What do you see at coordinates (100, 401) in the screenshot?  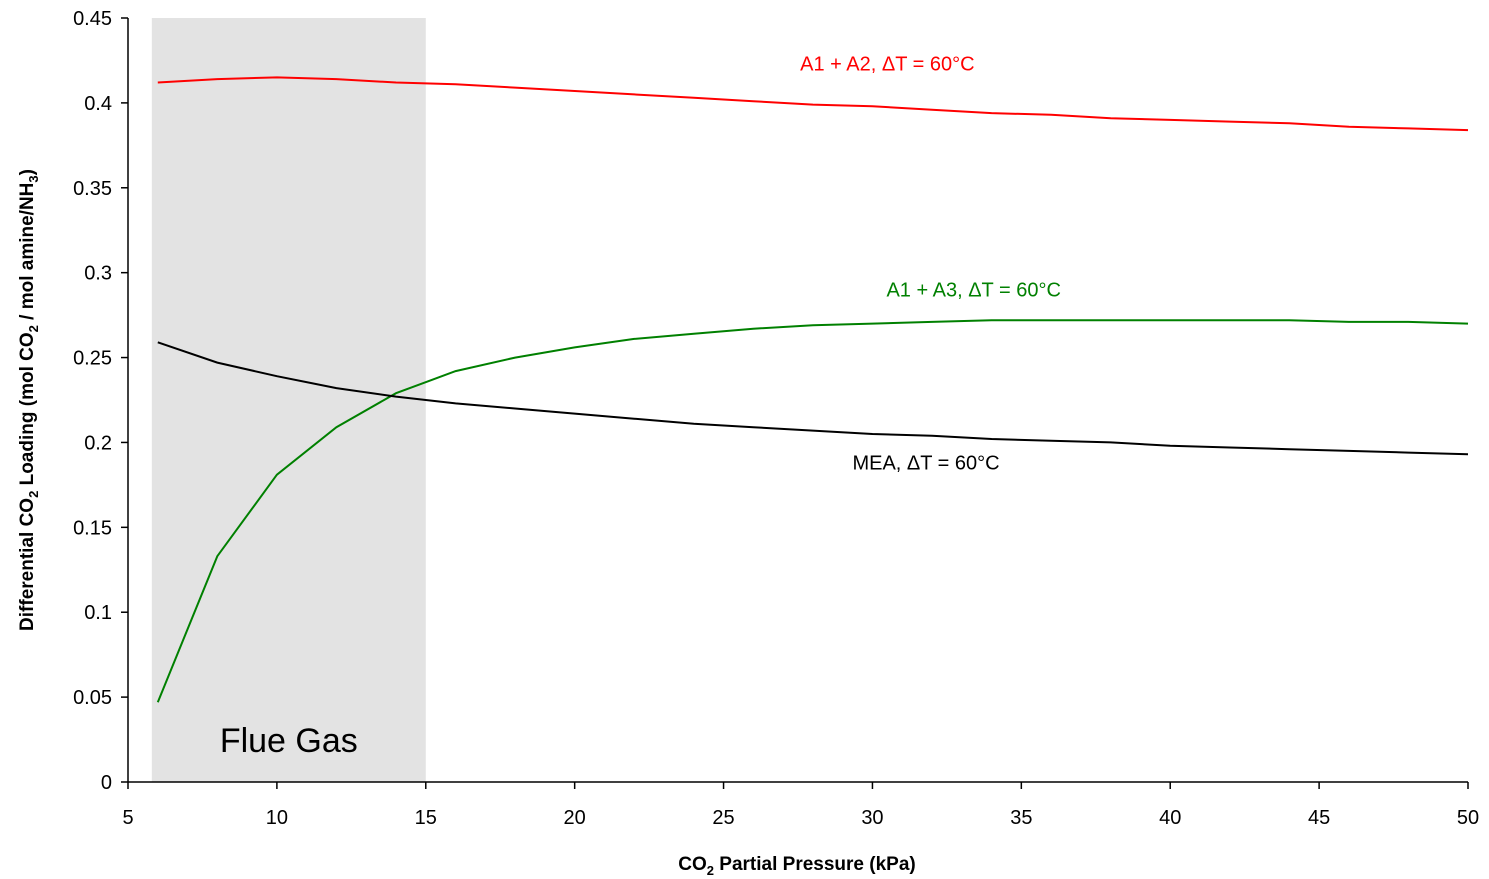 I see `y-ticks: 0 0.05 0.1 0.15 0.2 0.25 0.3 0.35 0.4 0.45` at bounding box center [100, 401].